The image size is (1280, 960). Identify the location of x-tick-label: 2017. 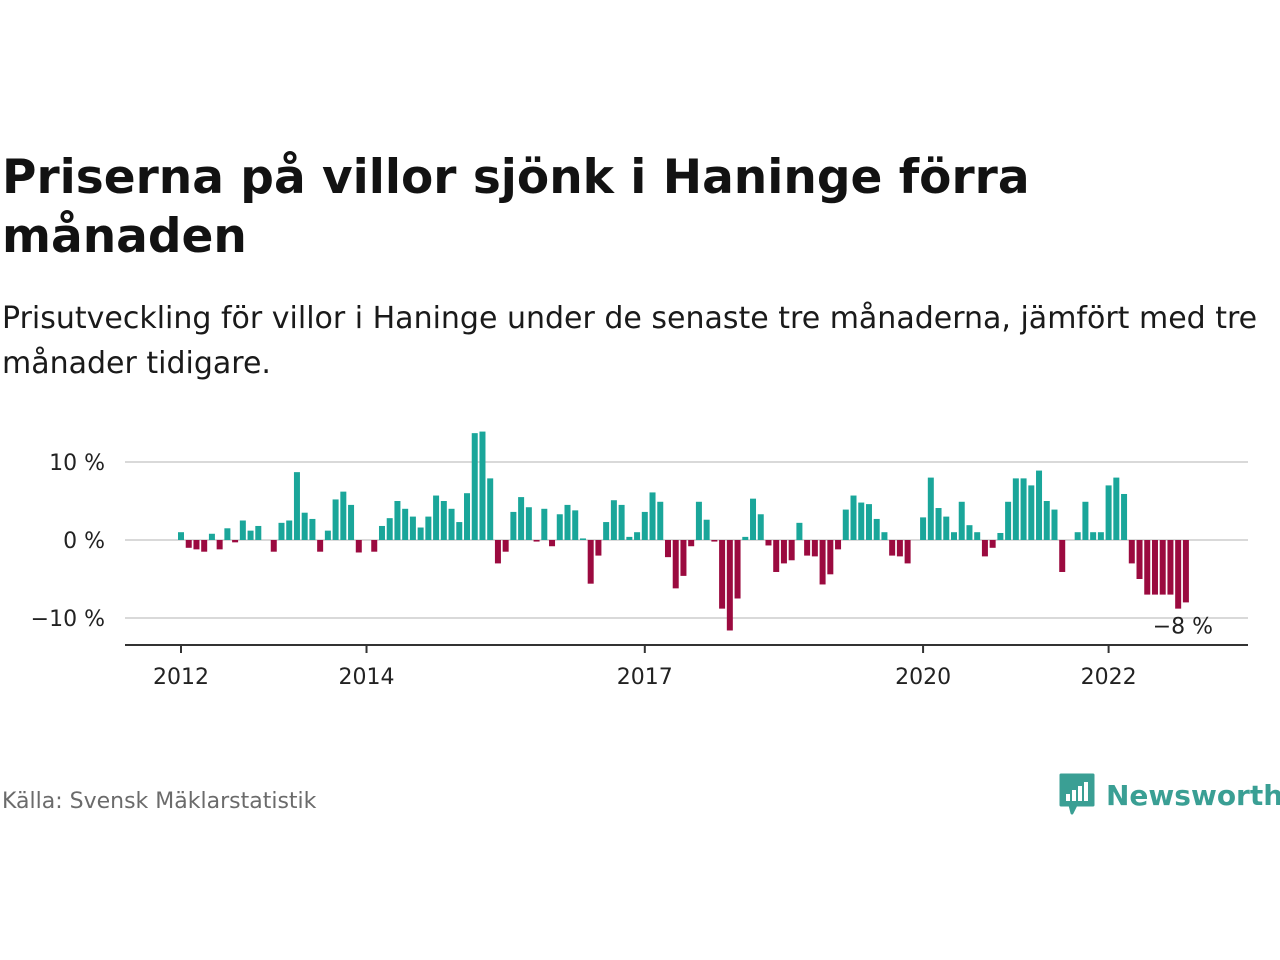
(645, 677).